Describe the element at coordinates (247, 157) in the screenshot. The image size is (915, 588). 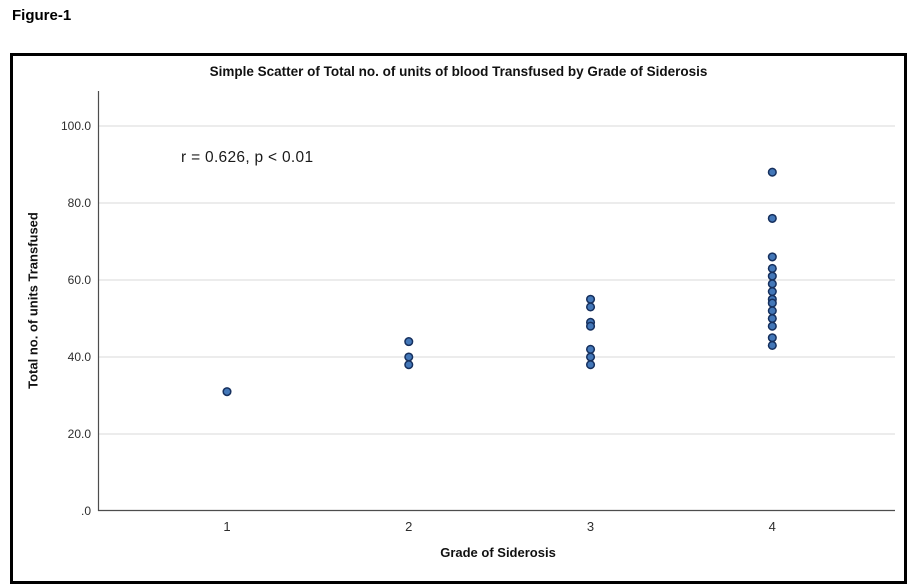
I see `correlation-annotation: r = 0.626, p < 0.01` at that location.